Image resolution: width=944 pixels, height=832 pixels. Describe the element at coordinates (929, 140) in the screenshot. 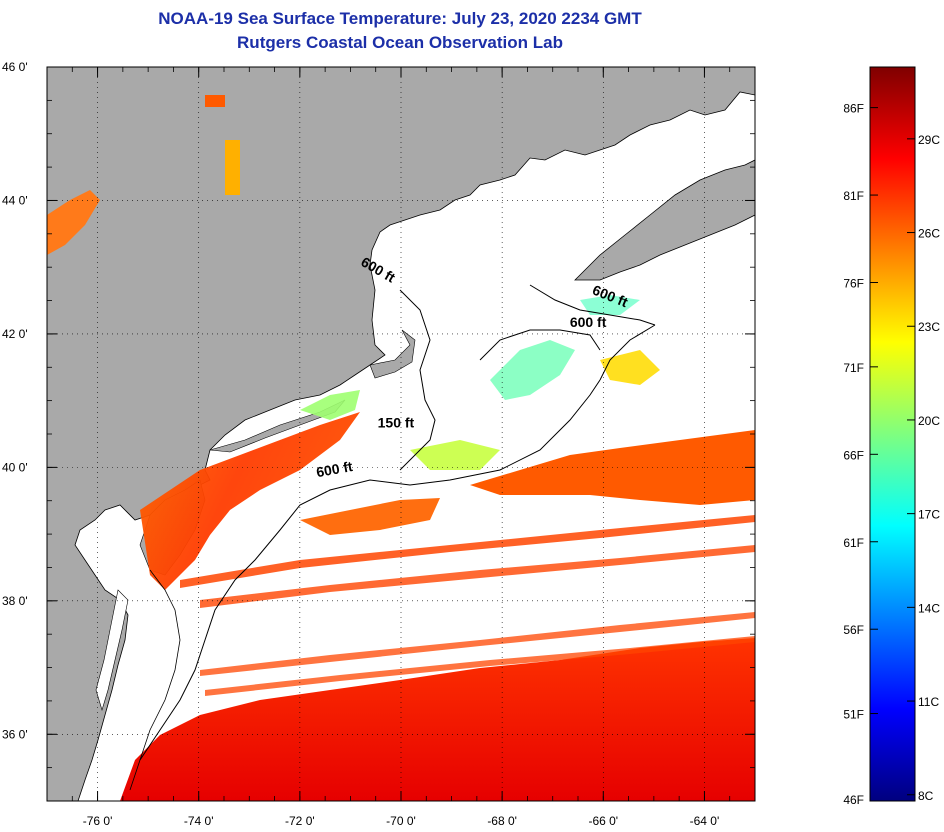

I see `colorbar-c-label: 29C` at that location.